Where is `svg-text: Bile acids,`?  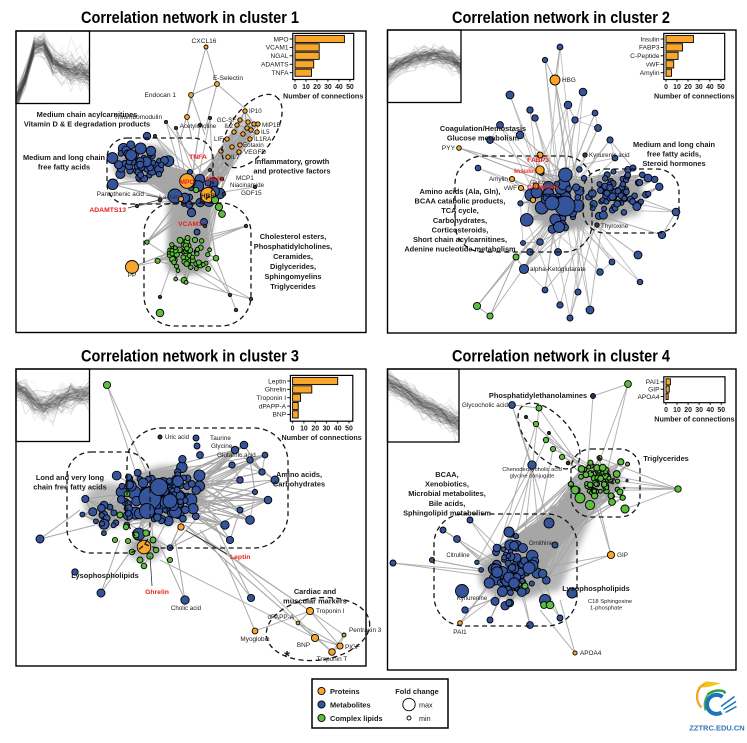 svg-text: Bile acids, is located at coordinates (447, 503).